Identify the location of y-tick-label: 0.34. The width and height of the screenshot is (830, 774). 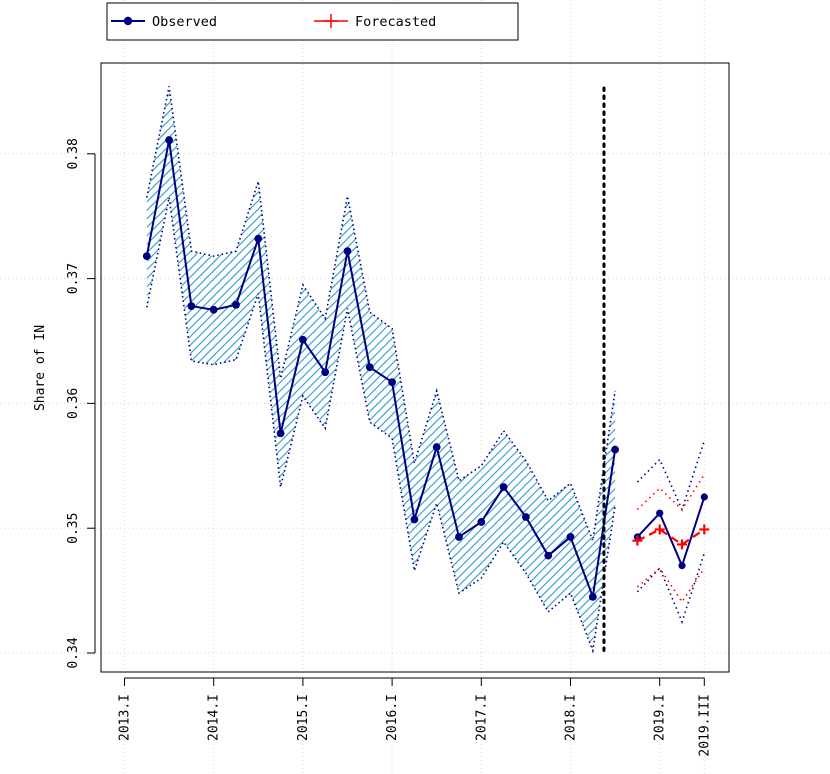
(73, 652).